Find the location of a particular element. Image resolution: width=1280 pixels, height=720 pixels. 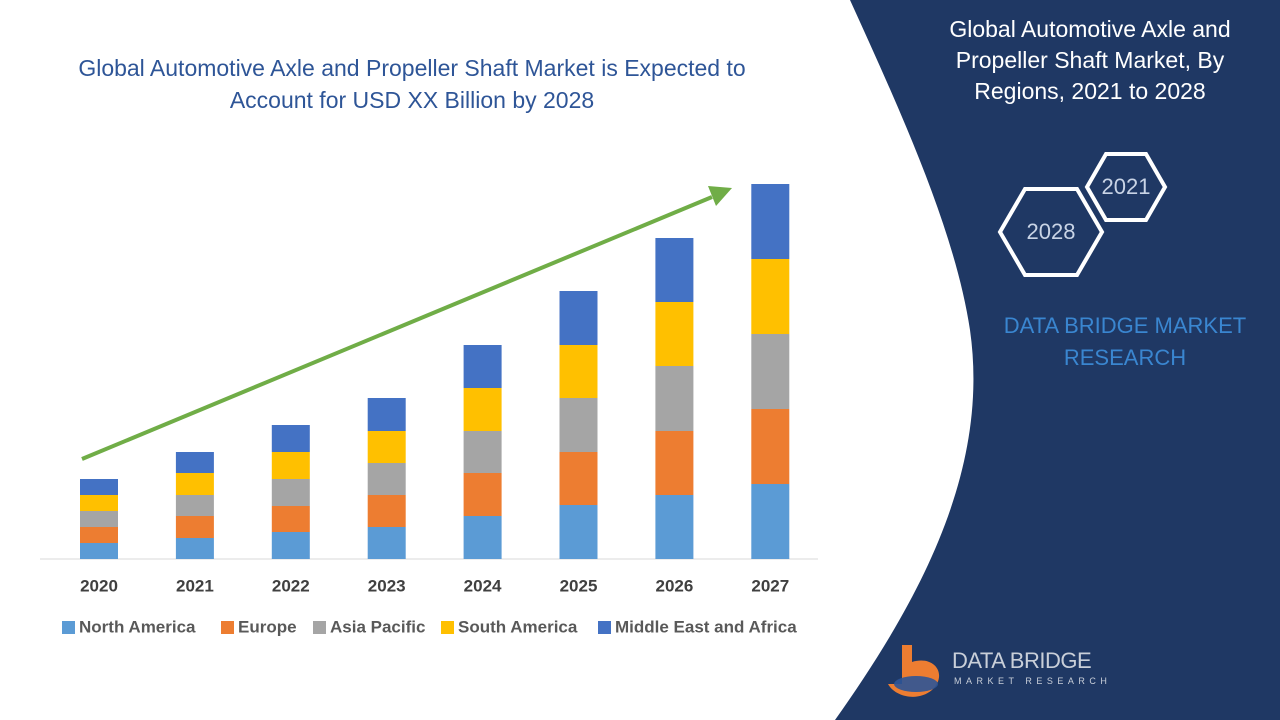

x-tick-label: 2024 is located at coordinates (483, 585).